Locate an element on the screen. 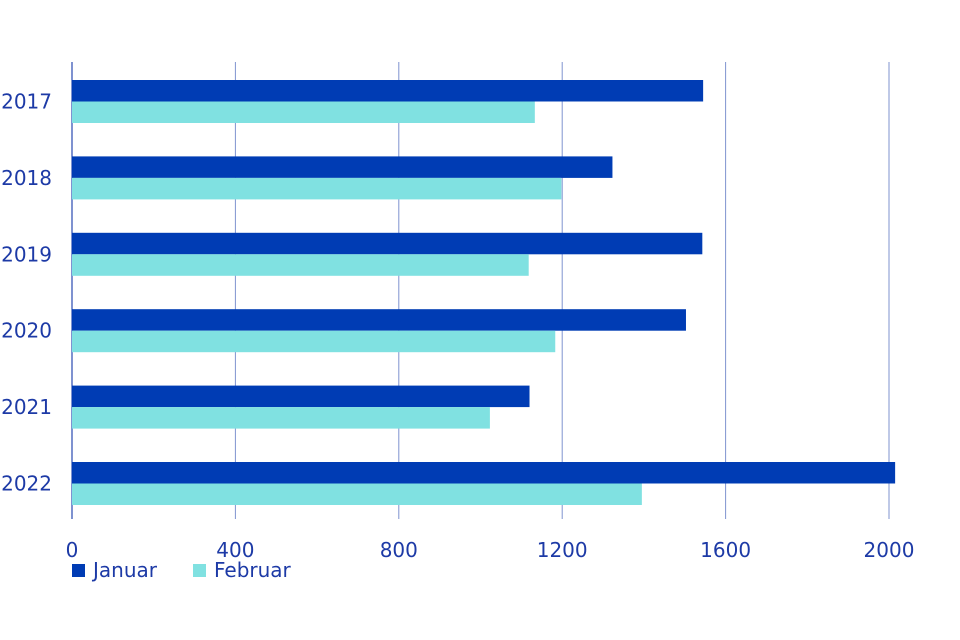  bar-februar-2020 is located at coordinates (314, 341).